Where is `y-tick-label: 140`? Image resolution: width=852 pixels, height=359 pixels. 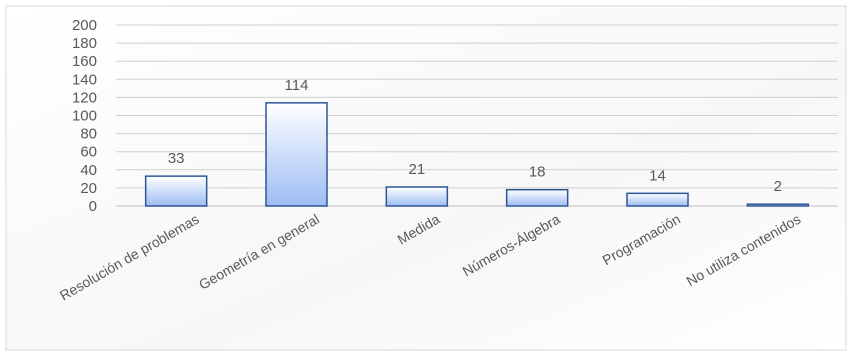
y-tick-label: 140 is located at coordinates (84, 79).